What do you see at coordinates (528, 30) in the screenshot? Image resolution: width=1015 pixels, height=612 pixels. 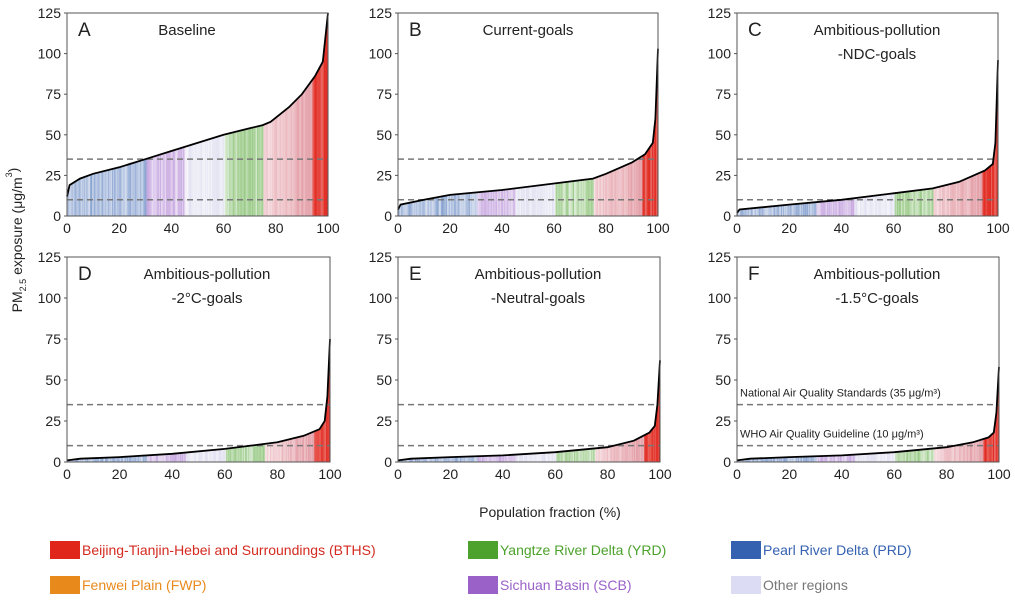 I see `panel-title: Current-goals` at bounding box center [528, 30].